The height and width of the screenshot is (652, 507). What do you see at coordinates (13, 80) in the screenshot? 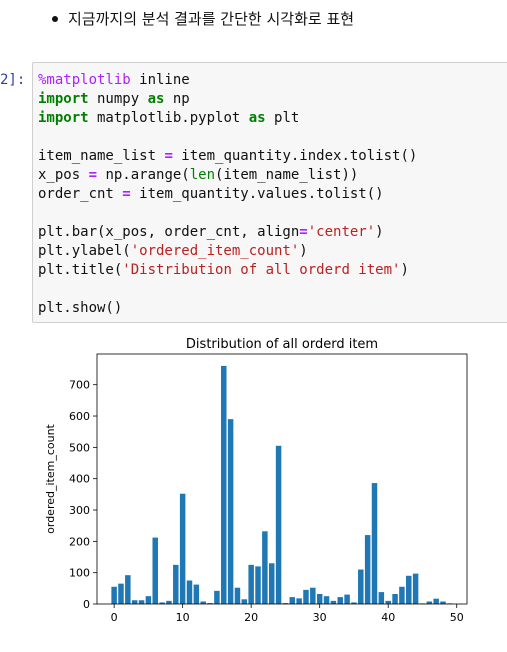
I see `cell-prompt: 2]:` at bounding box center [13, 80].